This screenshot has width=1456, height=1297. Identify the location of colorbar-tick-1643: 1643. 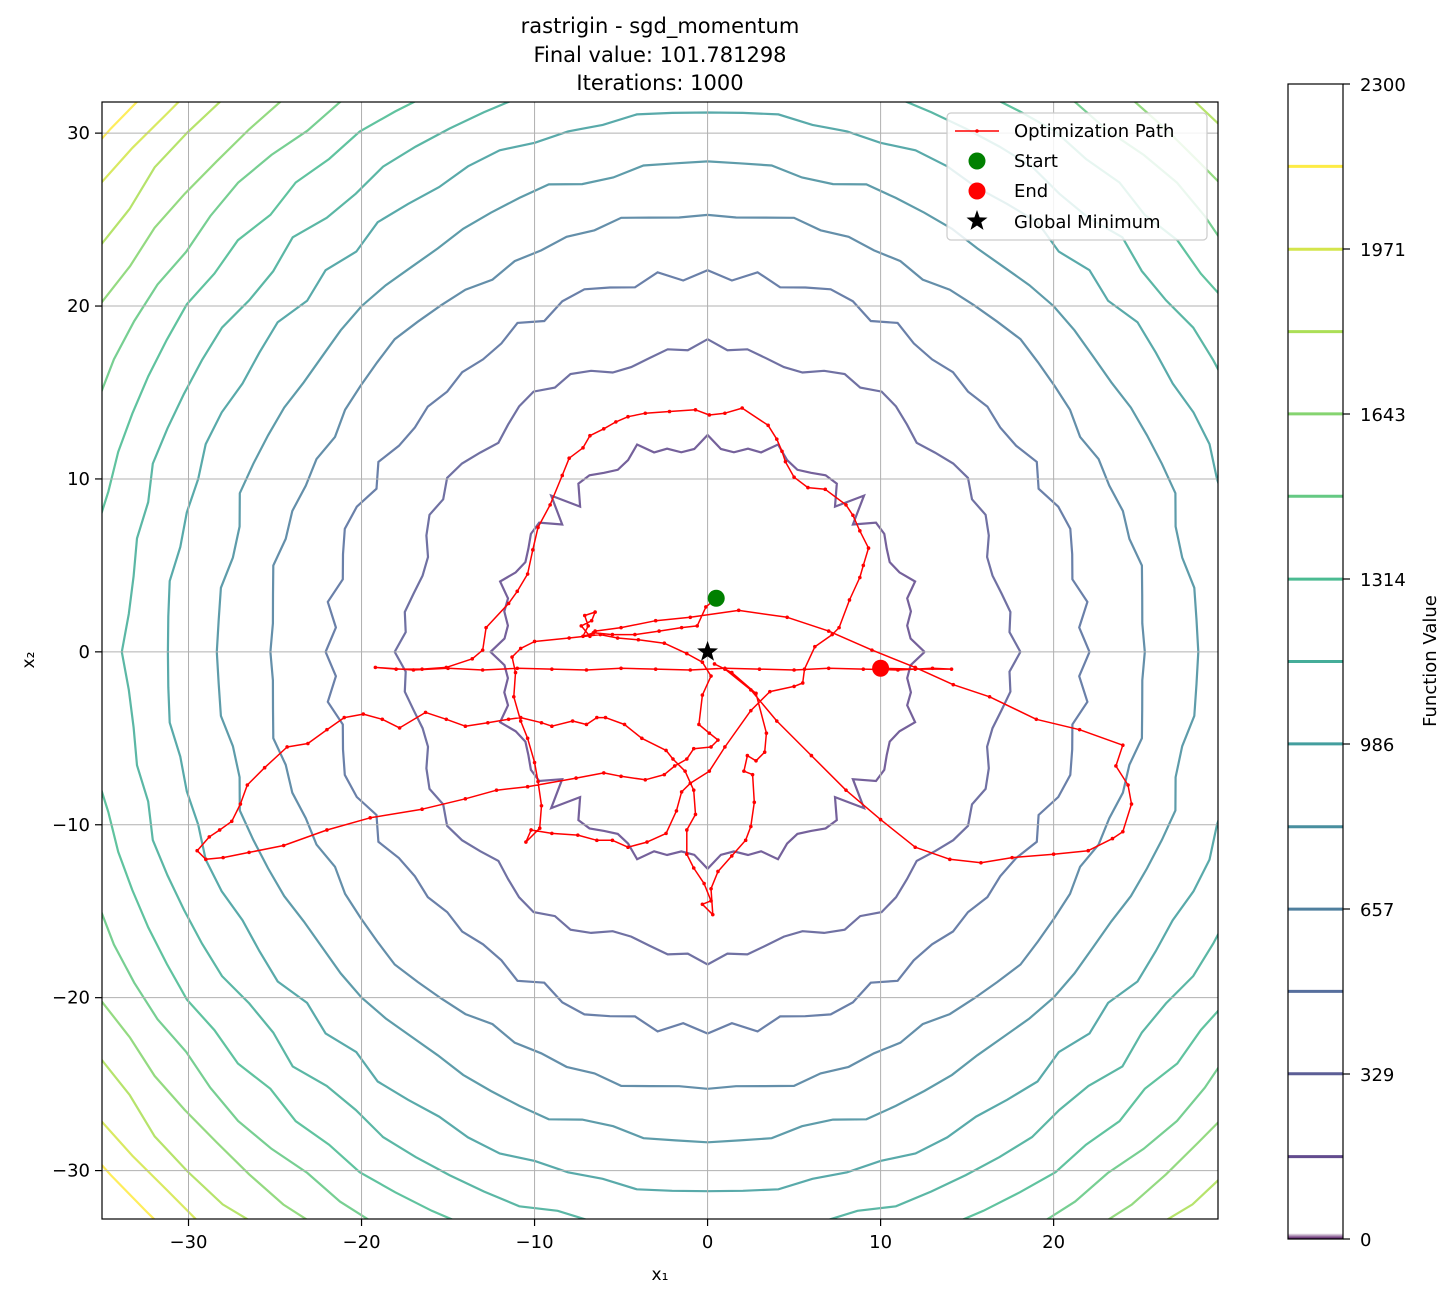
(1383, 415).